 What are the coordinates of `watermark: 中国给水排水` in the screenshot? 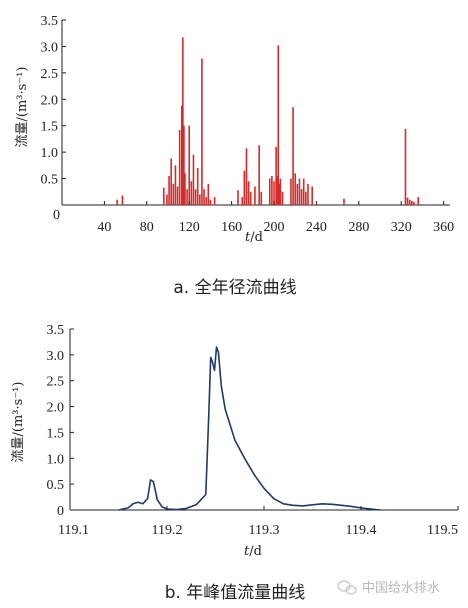 It's located at (388, 588).